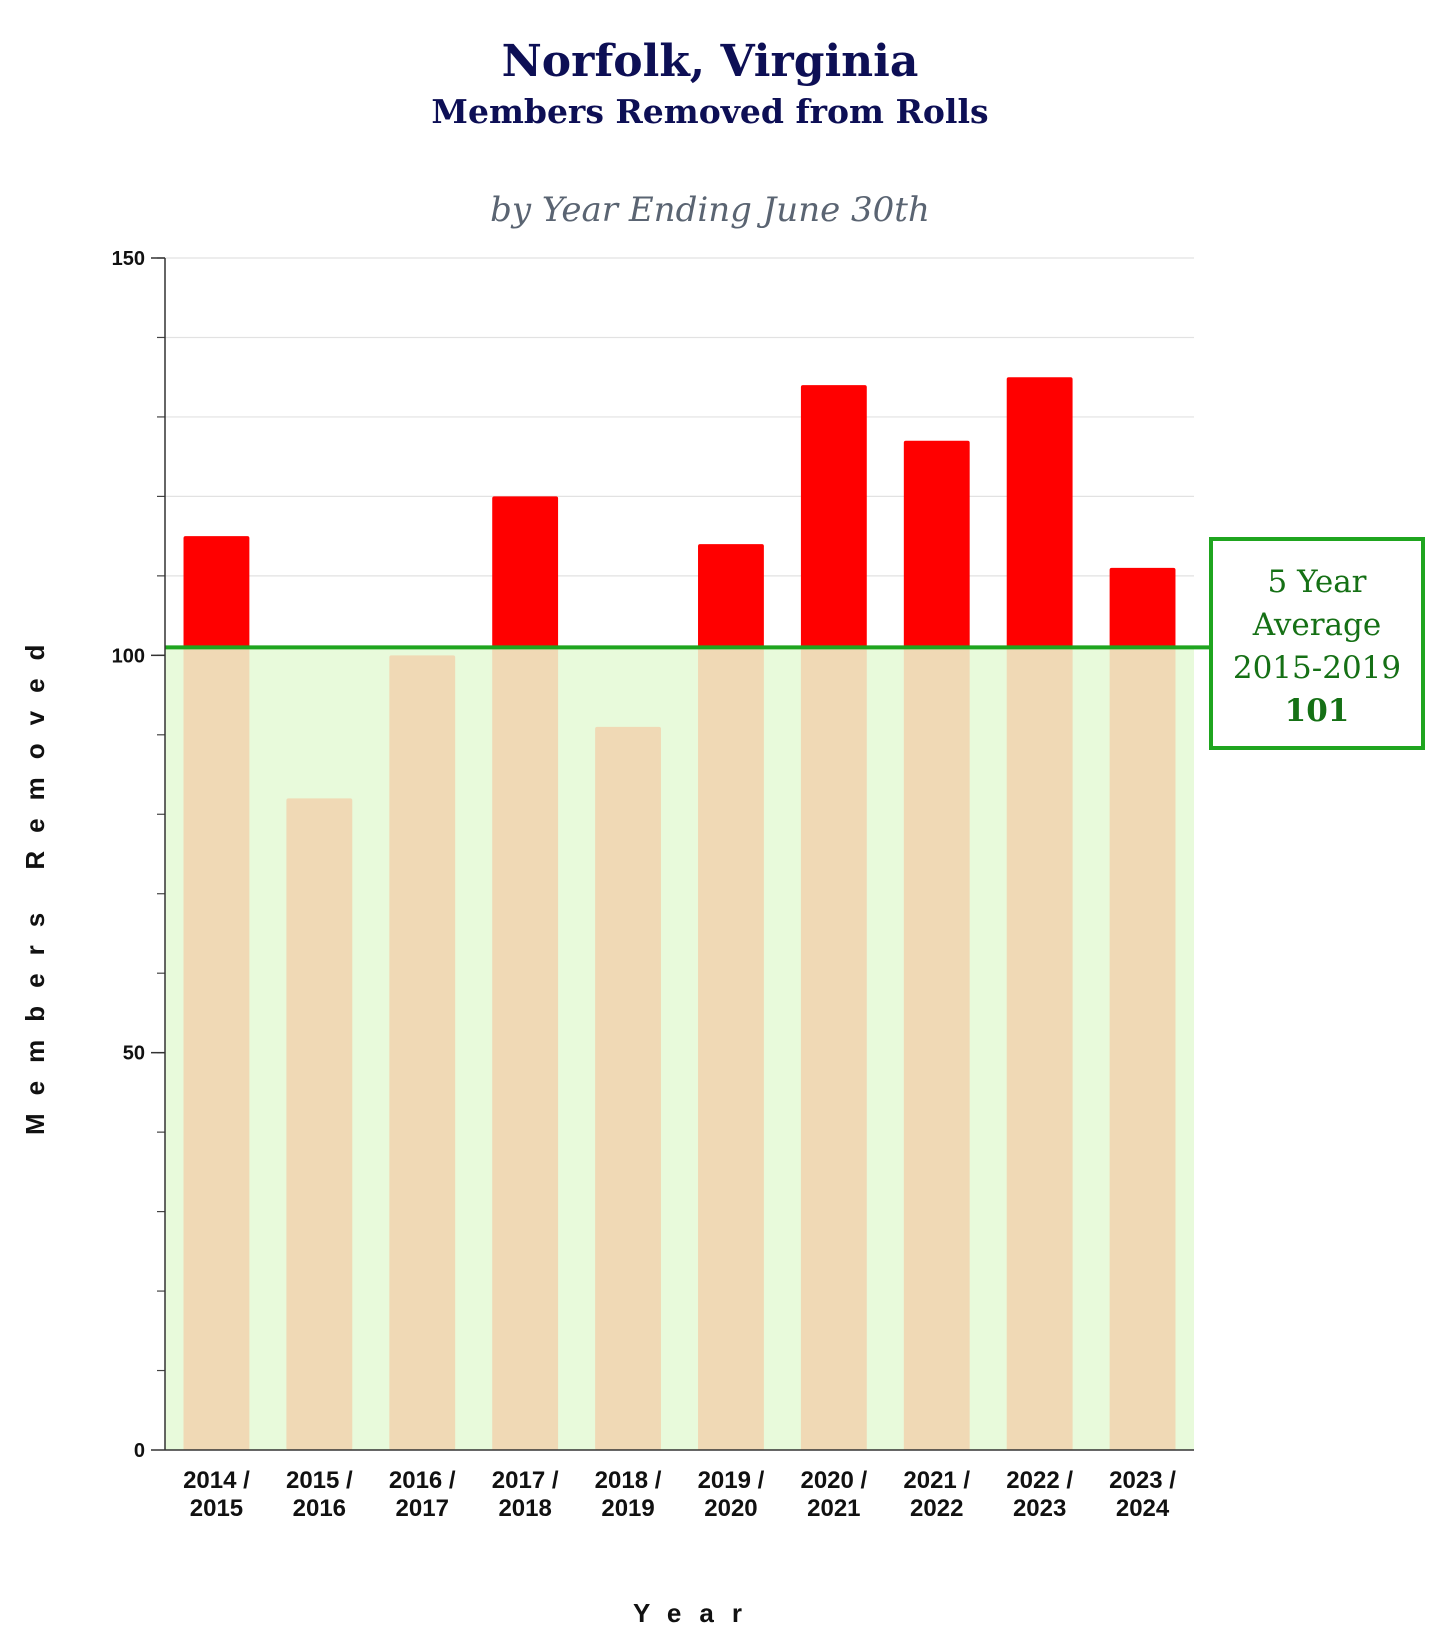 The width and height of the screenshot is (1451, 1641). Describe the element at coordinates (524, 1508) in the screenshot. I see `x-tick-label: 2018` at that location.